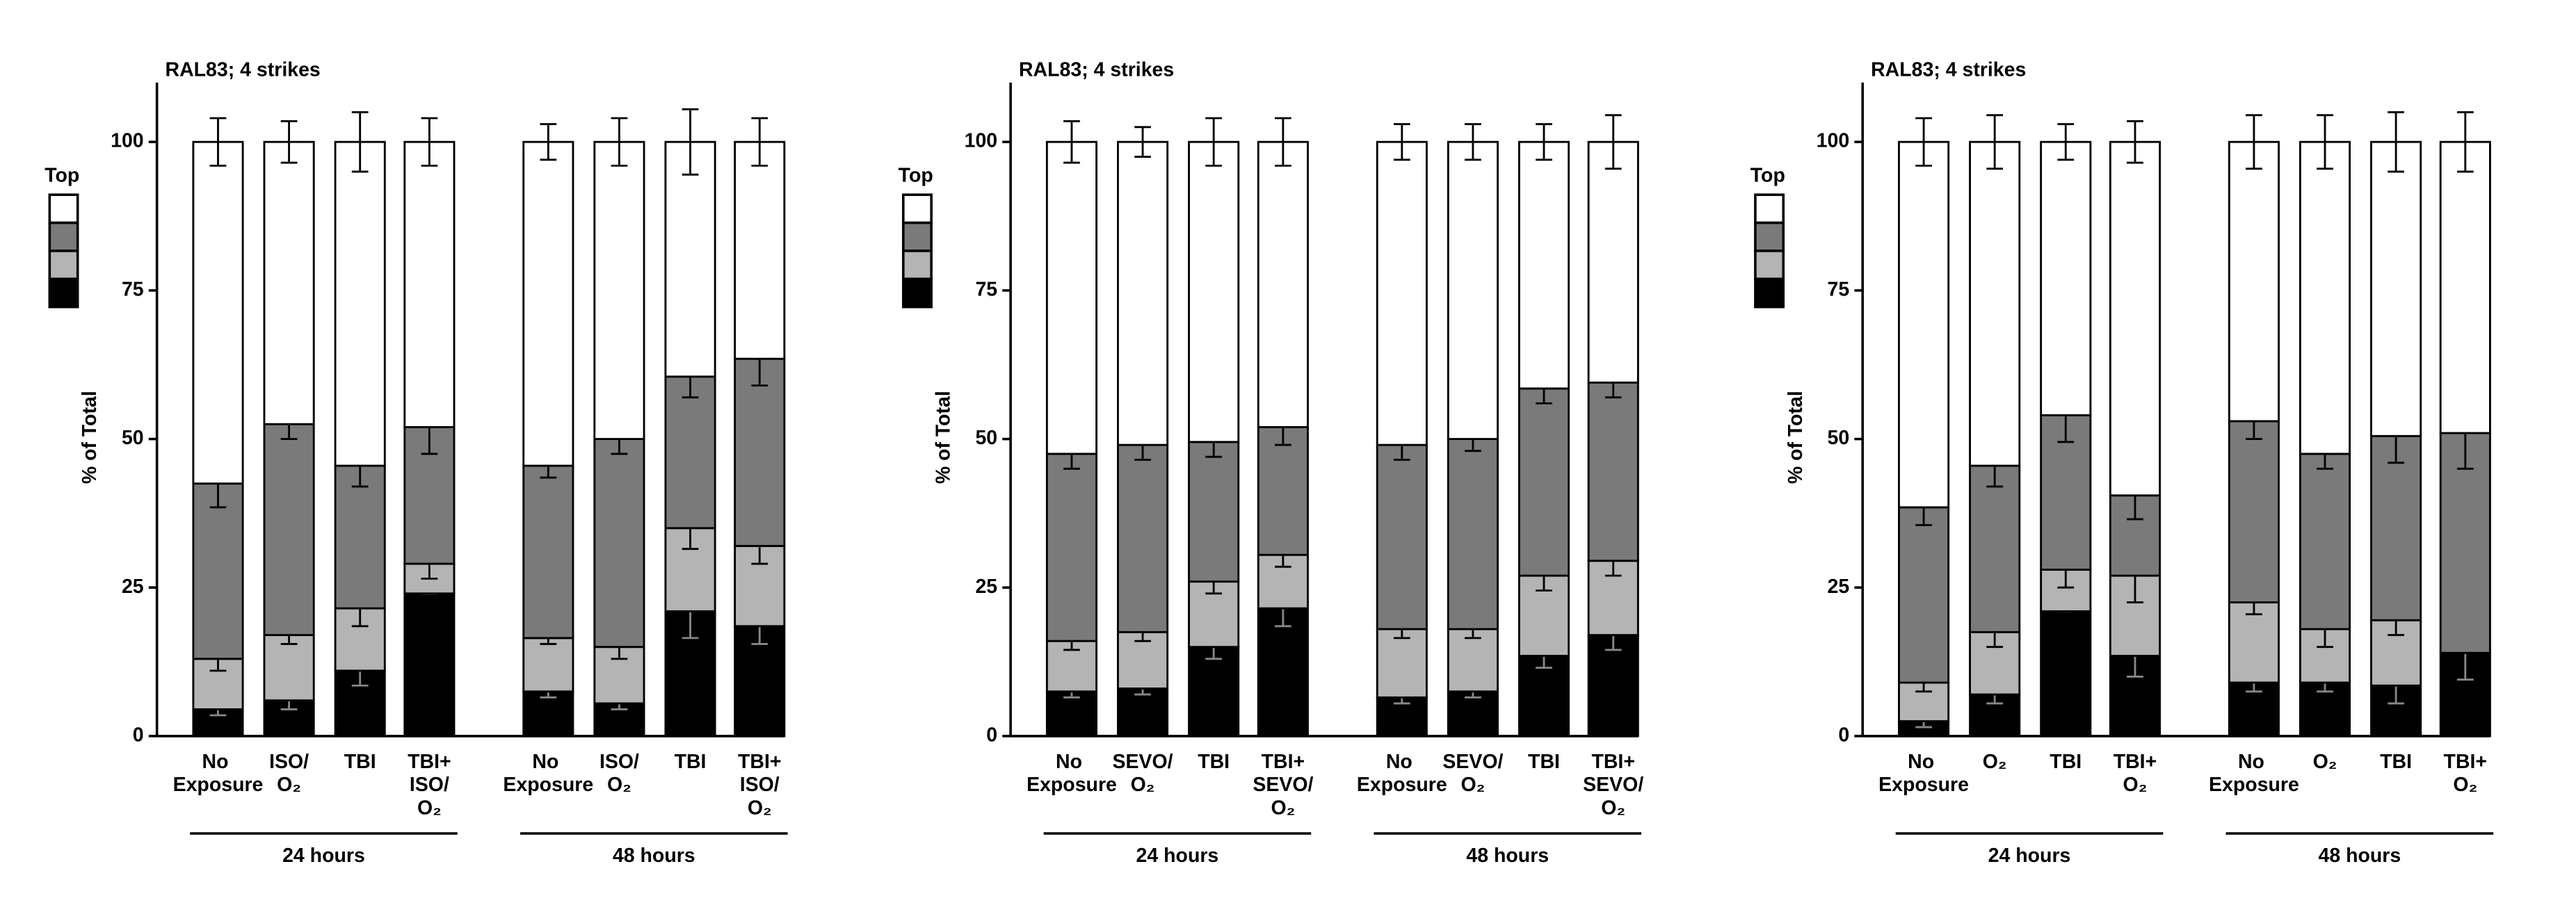 The height and width of the screenshot is (912, 2576). I want to click on y-tick-label: 100, so click(1834, 141).